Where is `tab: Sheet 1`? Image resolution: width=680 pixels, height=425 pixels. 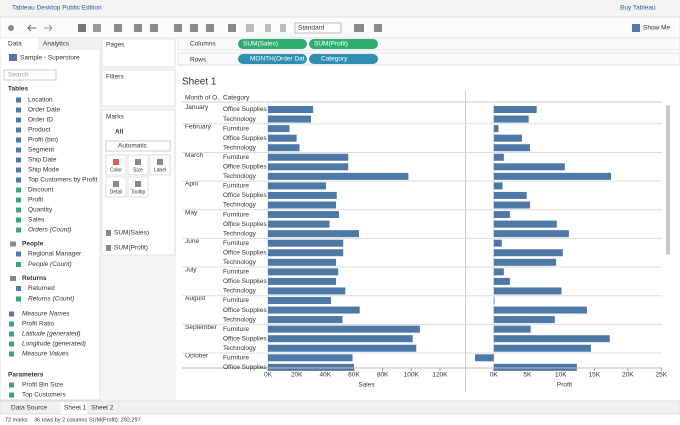
tab: Sheet 1 is located at coordinates (75, 408).